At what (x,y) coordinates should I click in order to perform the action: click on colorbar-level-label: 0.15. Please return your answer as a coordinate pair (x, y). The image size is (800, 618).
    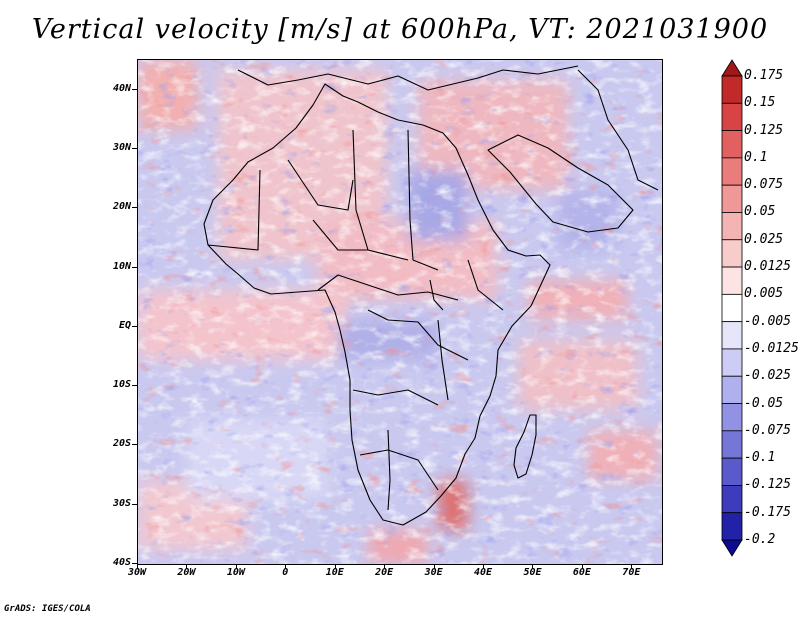
    Looking at the image, I should click on (760, 103).